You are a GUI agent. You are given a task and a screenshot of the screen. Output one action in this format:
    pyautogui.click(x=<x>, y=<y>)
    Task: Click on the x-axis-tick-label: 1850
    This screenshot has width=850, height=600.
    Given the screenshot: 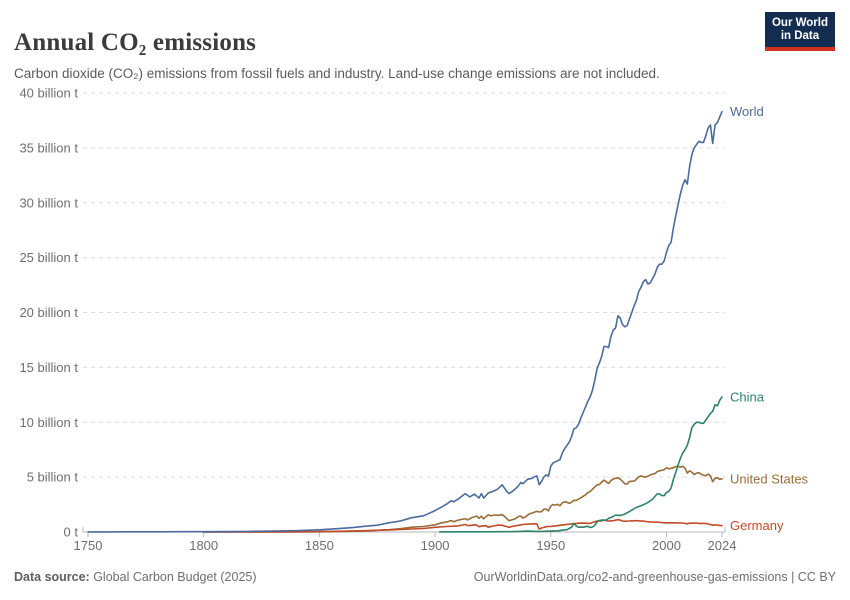 What is the action you would take?
    pyautogui.click(x=319, y=545)
    